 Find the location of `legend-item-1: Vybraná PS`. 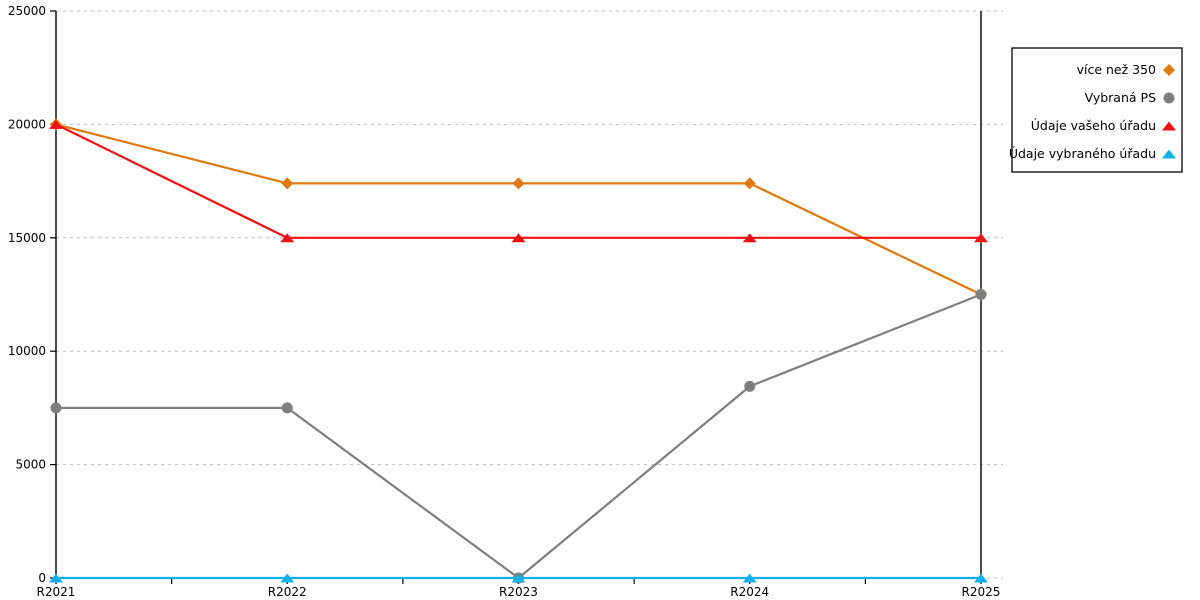

legend-item-1: Vybraná PS is located at coordinates (1130, 97).